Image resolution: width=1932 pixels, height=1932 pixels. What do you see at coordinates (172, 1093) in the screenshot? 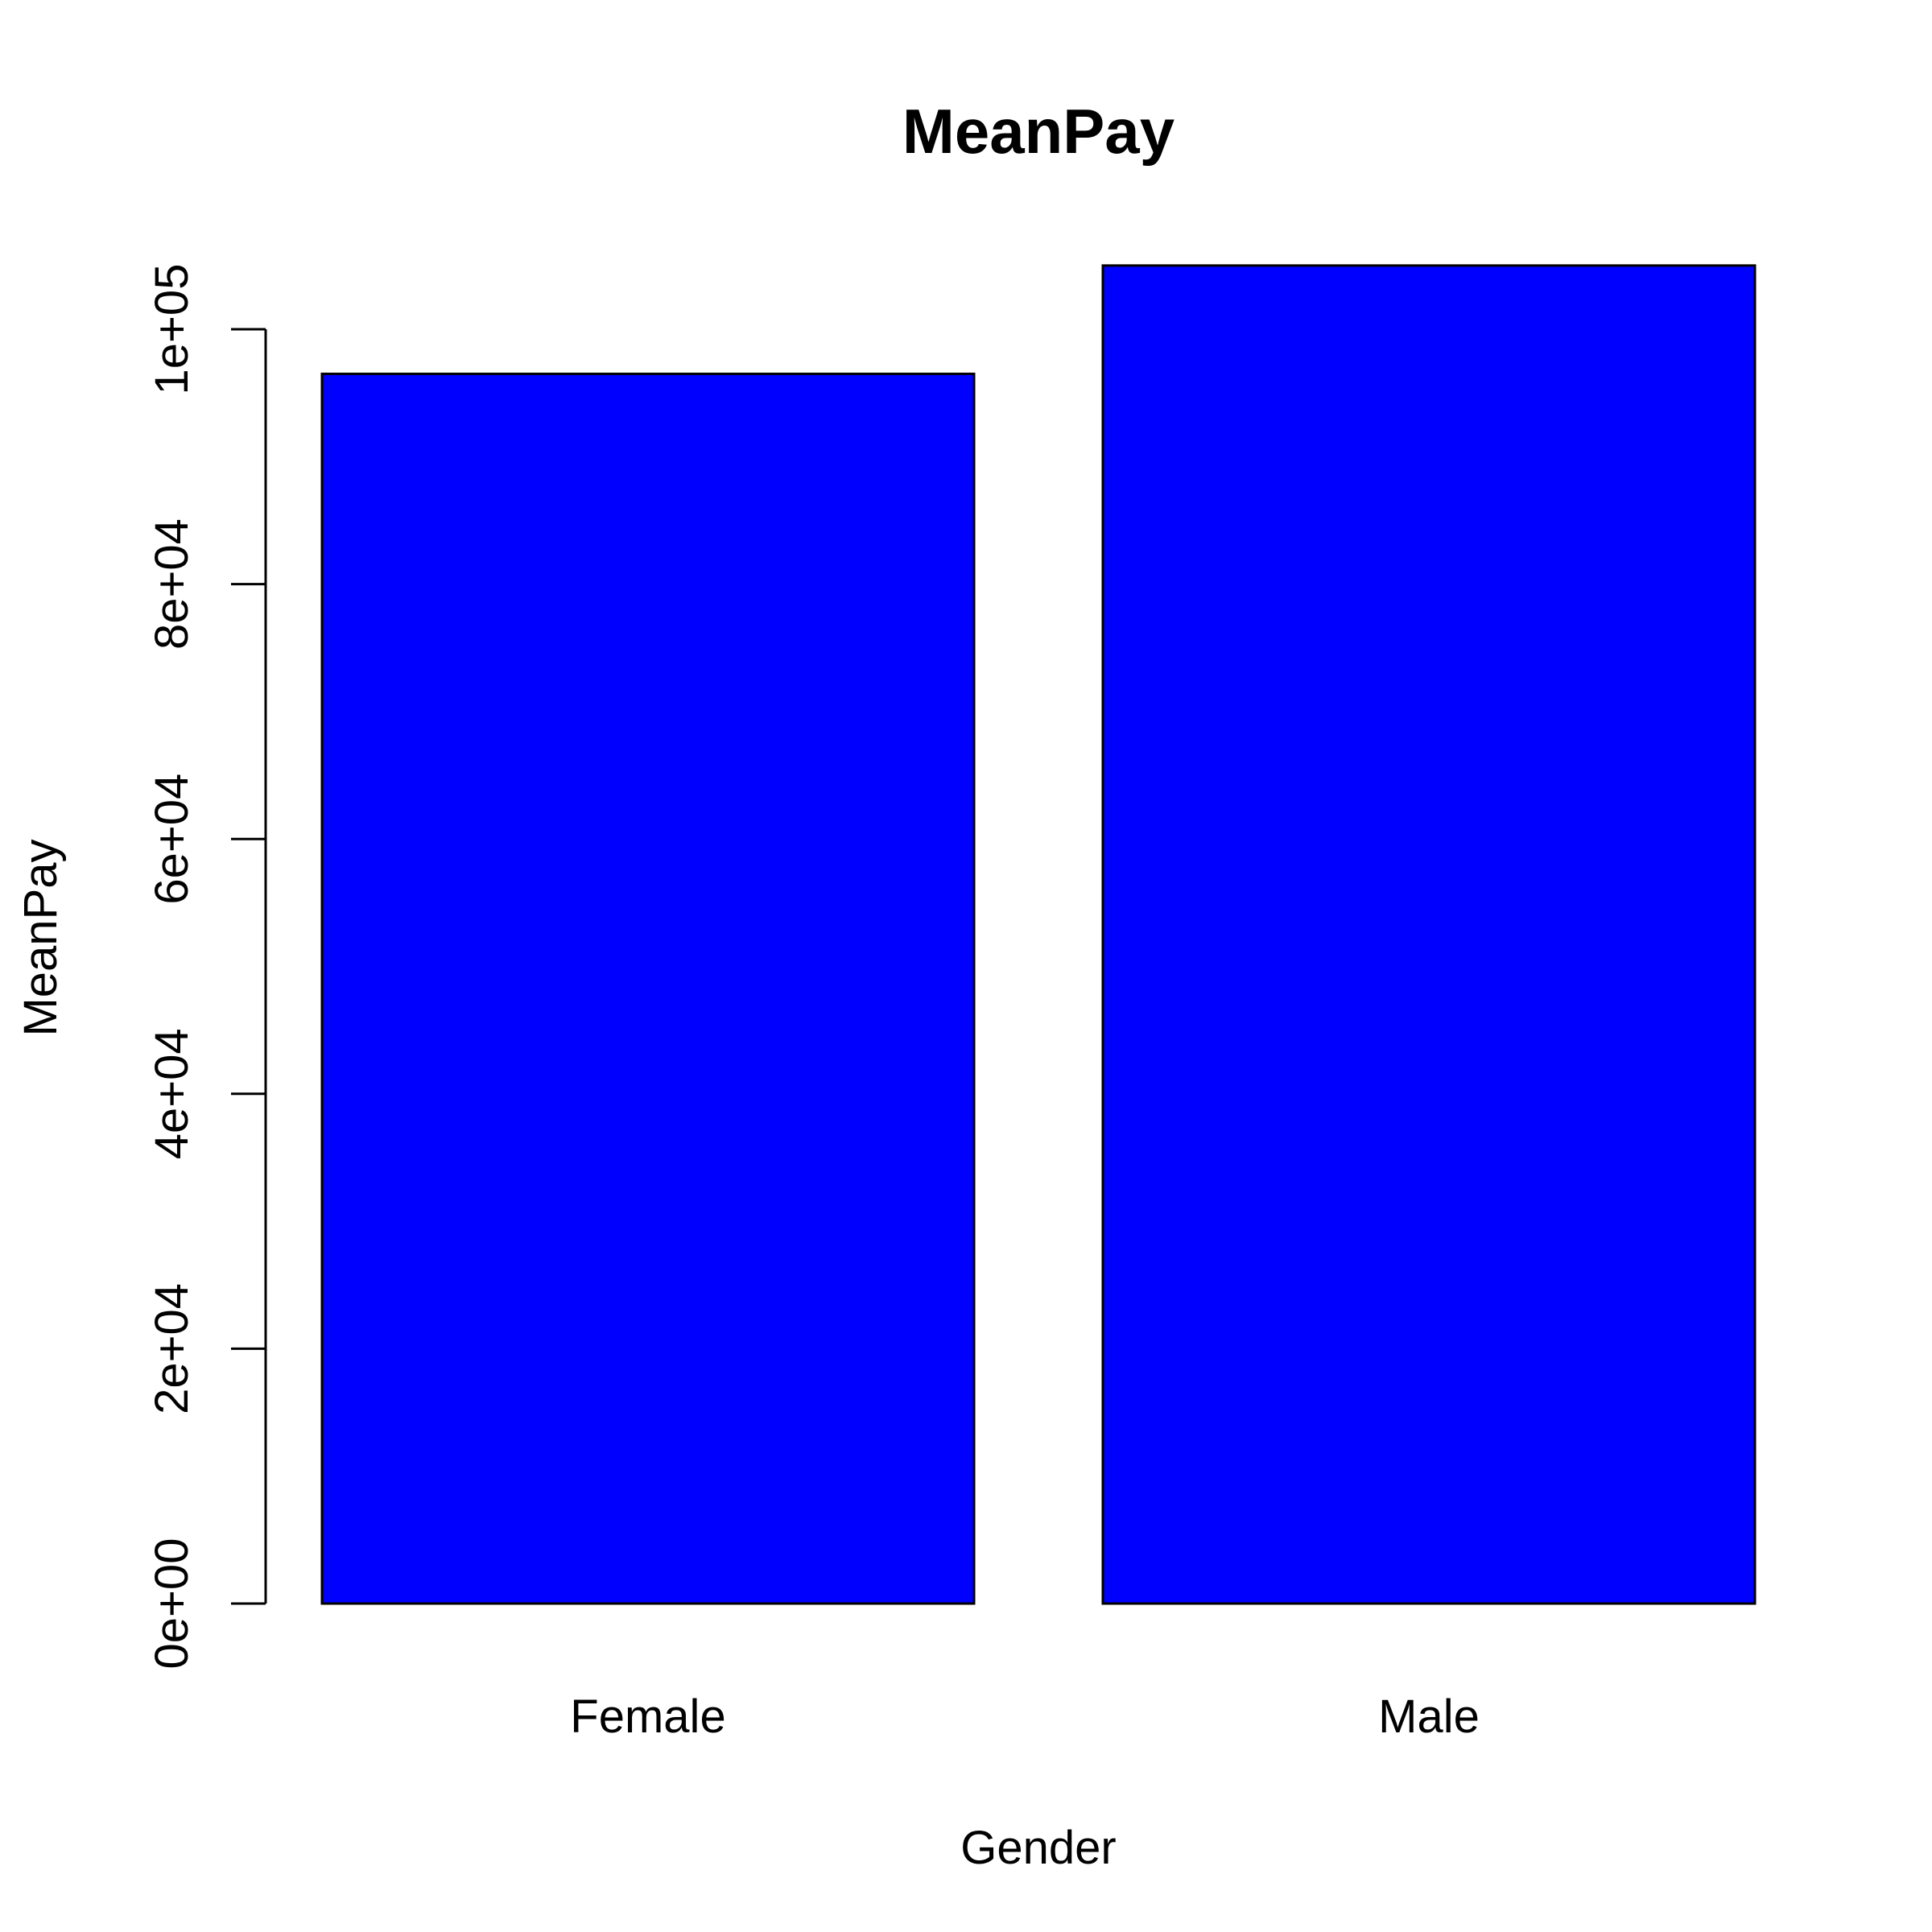
I see `y-tick-label: 4e+04` at bounding box center [172, 1093].